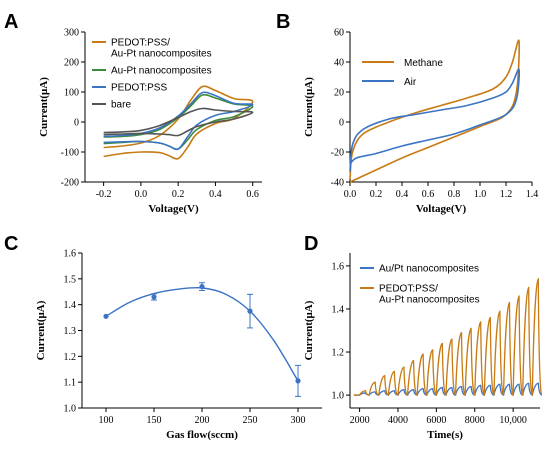  What do you see at coordinates (11, 244) in the screenshot?
I see `panel-letter-c: C` at bounding box center [11, 244].